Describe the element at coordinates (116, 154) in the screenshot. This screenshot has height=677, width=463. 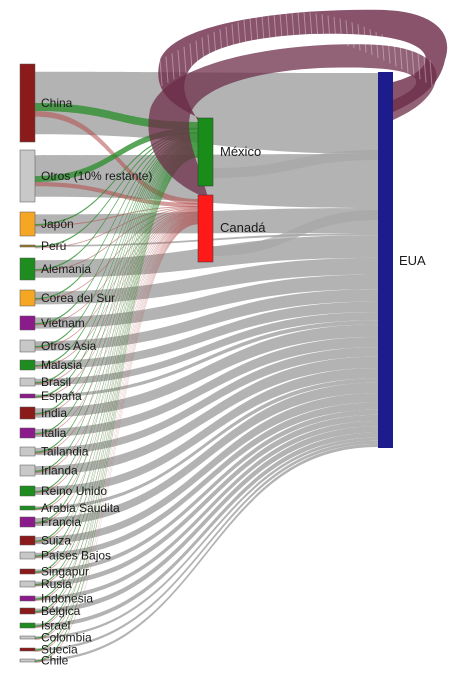
I see `flow-otros-10-restante-mexico` at that location.